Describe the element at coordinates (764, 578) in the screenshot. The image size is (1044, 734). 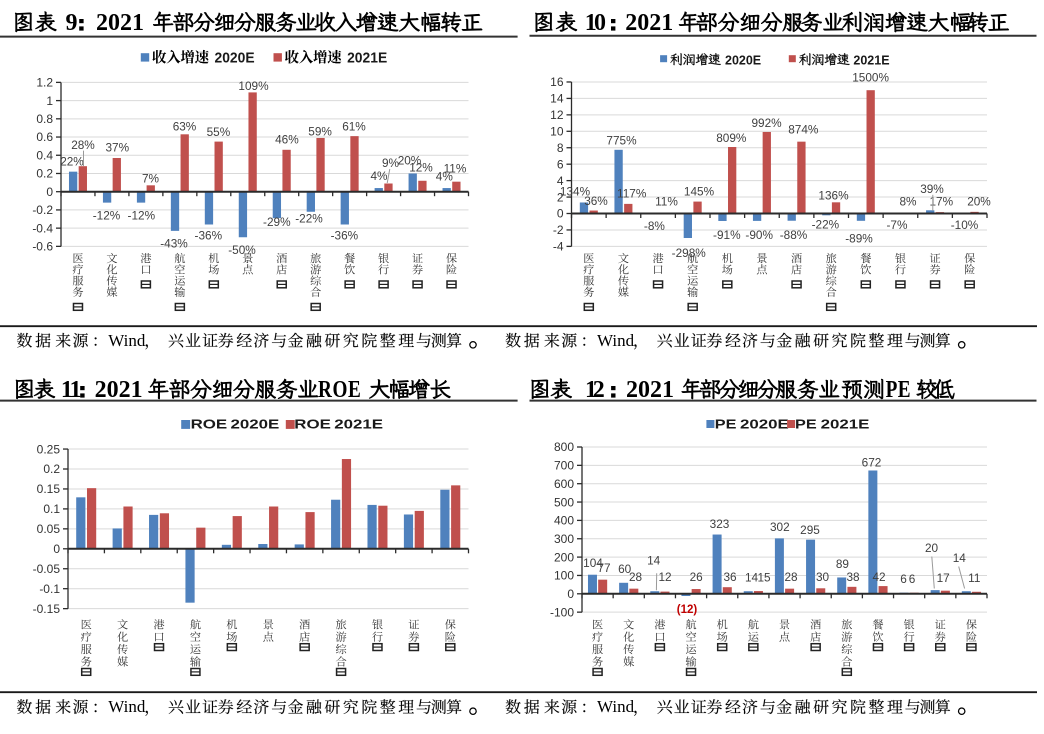
I see `svg-text: 15` at that location.